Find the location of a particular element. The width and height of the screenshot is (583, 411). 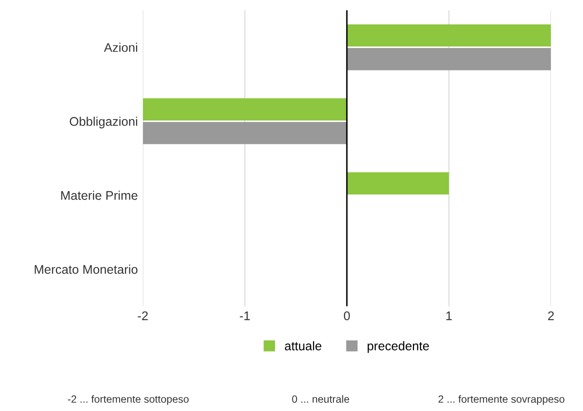

x-tick-label: 2 is located at coordinates (551, 315).